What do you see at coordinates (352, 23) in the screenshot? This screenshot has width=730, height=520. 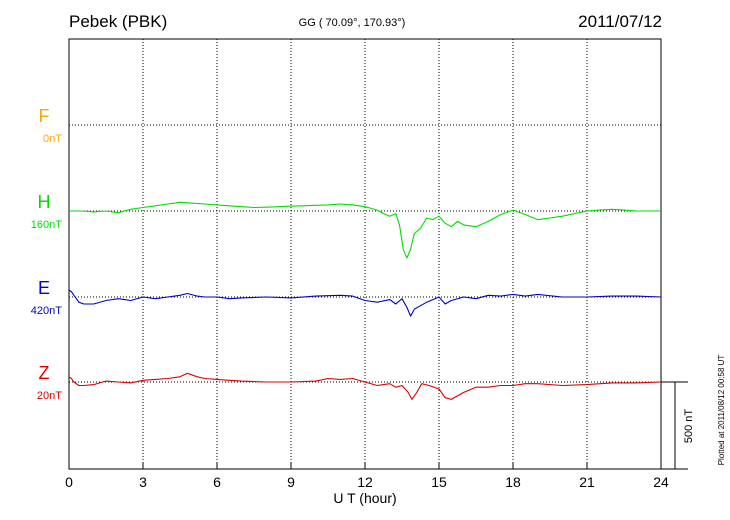 I see `station-coordinates: GG ( 70.09°, 170.93°)` at bounding box center [352, 23].